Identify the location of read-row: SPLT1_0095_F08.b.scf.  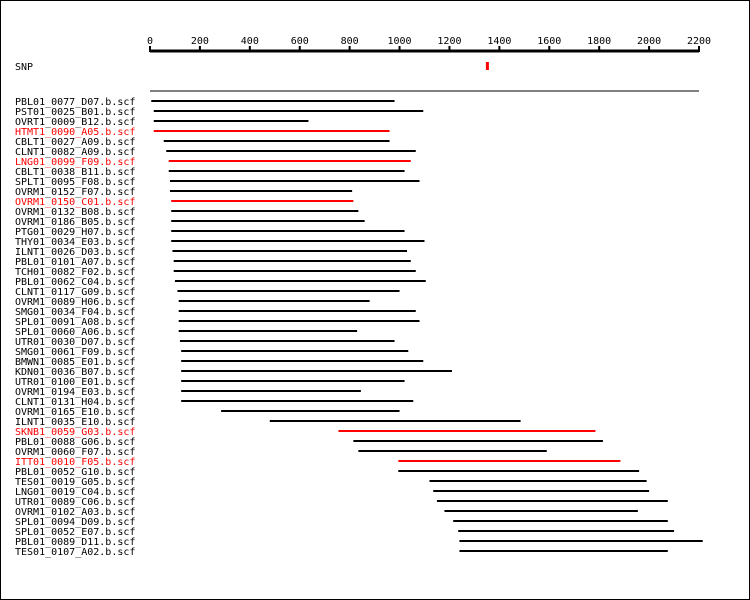
(217, 182).